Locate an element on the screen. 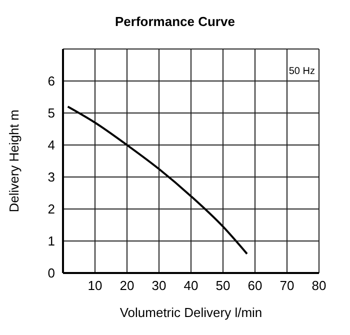  y-axis-title: Delivery Height m is located at coordinates (14, 161).